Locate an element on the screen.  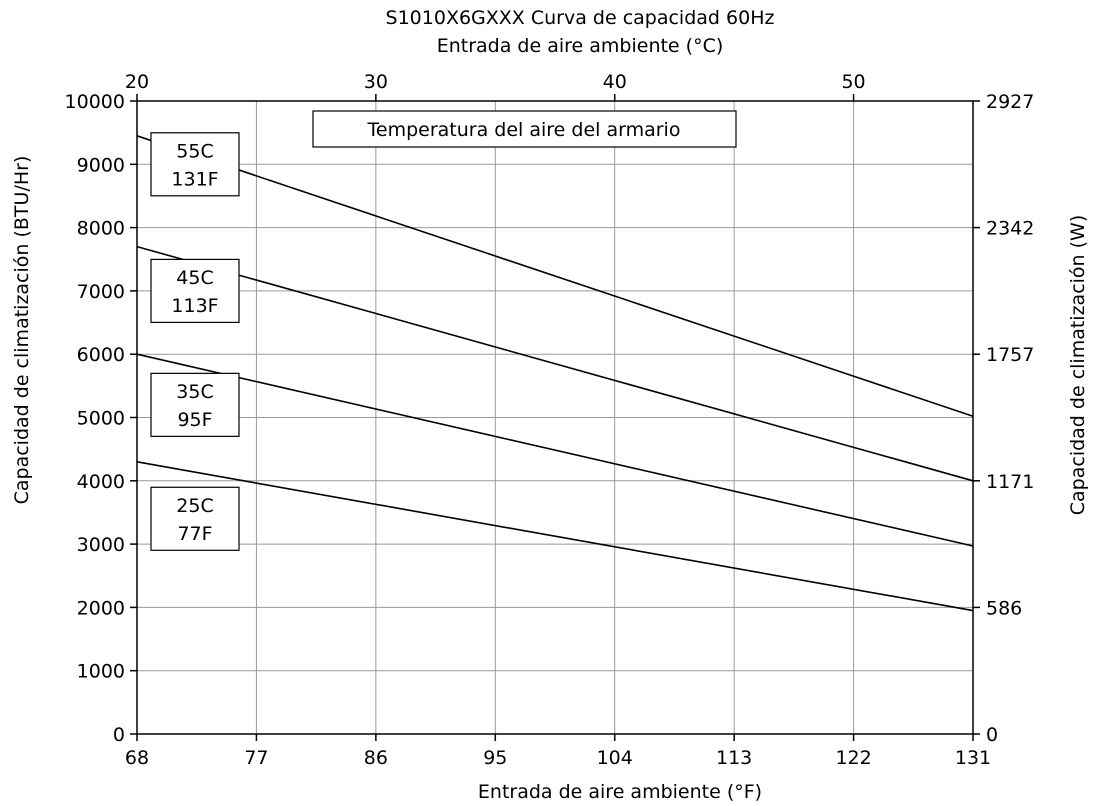
series-label-celsius: 45C is located at coordinates (194, 278).